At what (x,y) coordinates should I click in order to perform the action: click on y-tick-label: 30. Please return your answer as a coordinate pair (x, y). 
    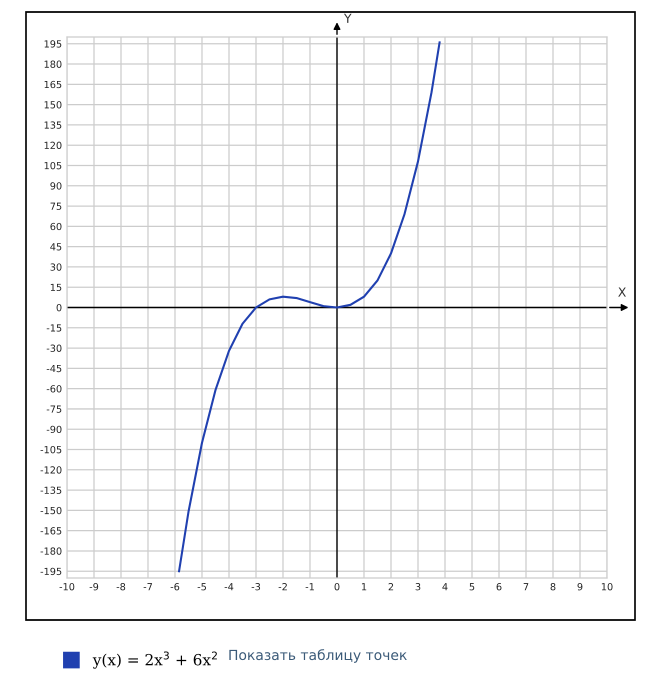
    Looking at the image, I should click on (56, 267).